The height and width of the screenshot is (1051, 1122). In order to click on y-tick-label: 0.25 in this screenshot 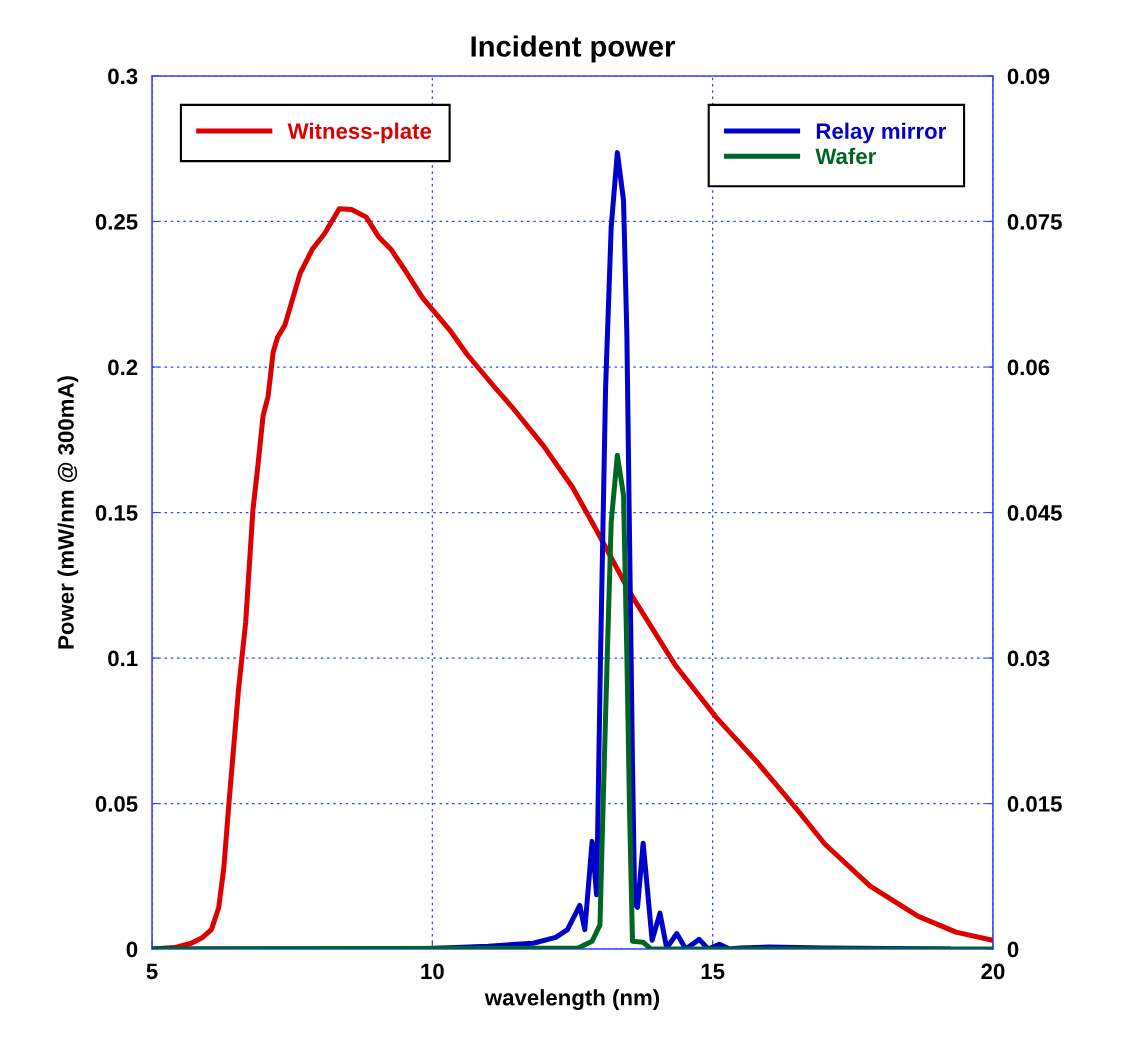, I will do `click(116, 222)`.